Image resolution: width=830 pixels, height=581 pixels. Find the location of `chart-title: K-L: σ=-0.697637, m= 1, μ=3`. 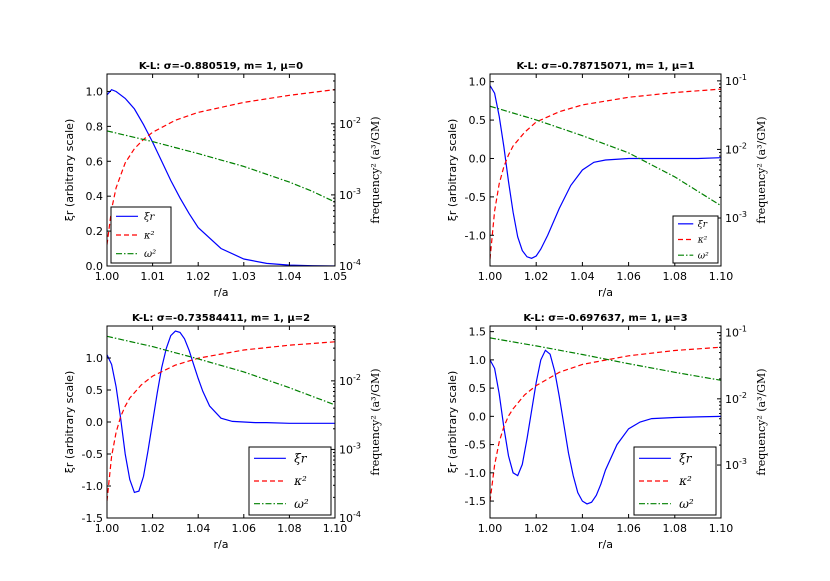

chart-title: K-L: σ=-0.697637, m= 1, μ=3 is located at coordinates (605, 318).